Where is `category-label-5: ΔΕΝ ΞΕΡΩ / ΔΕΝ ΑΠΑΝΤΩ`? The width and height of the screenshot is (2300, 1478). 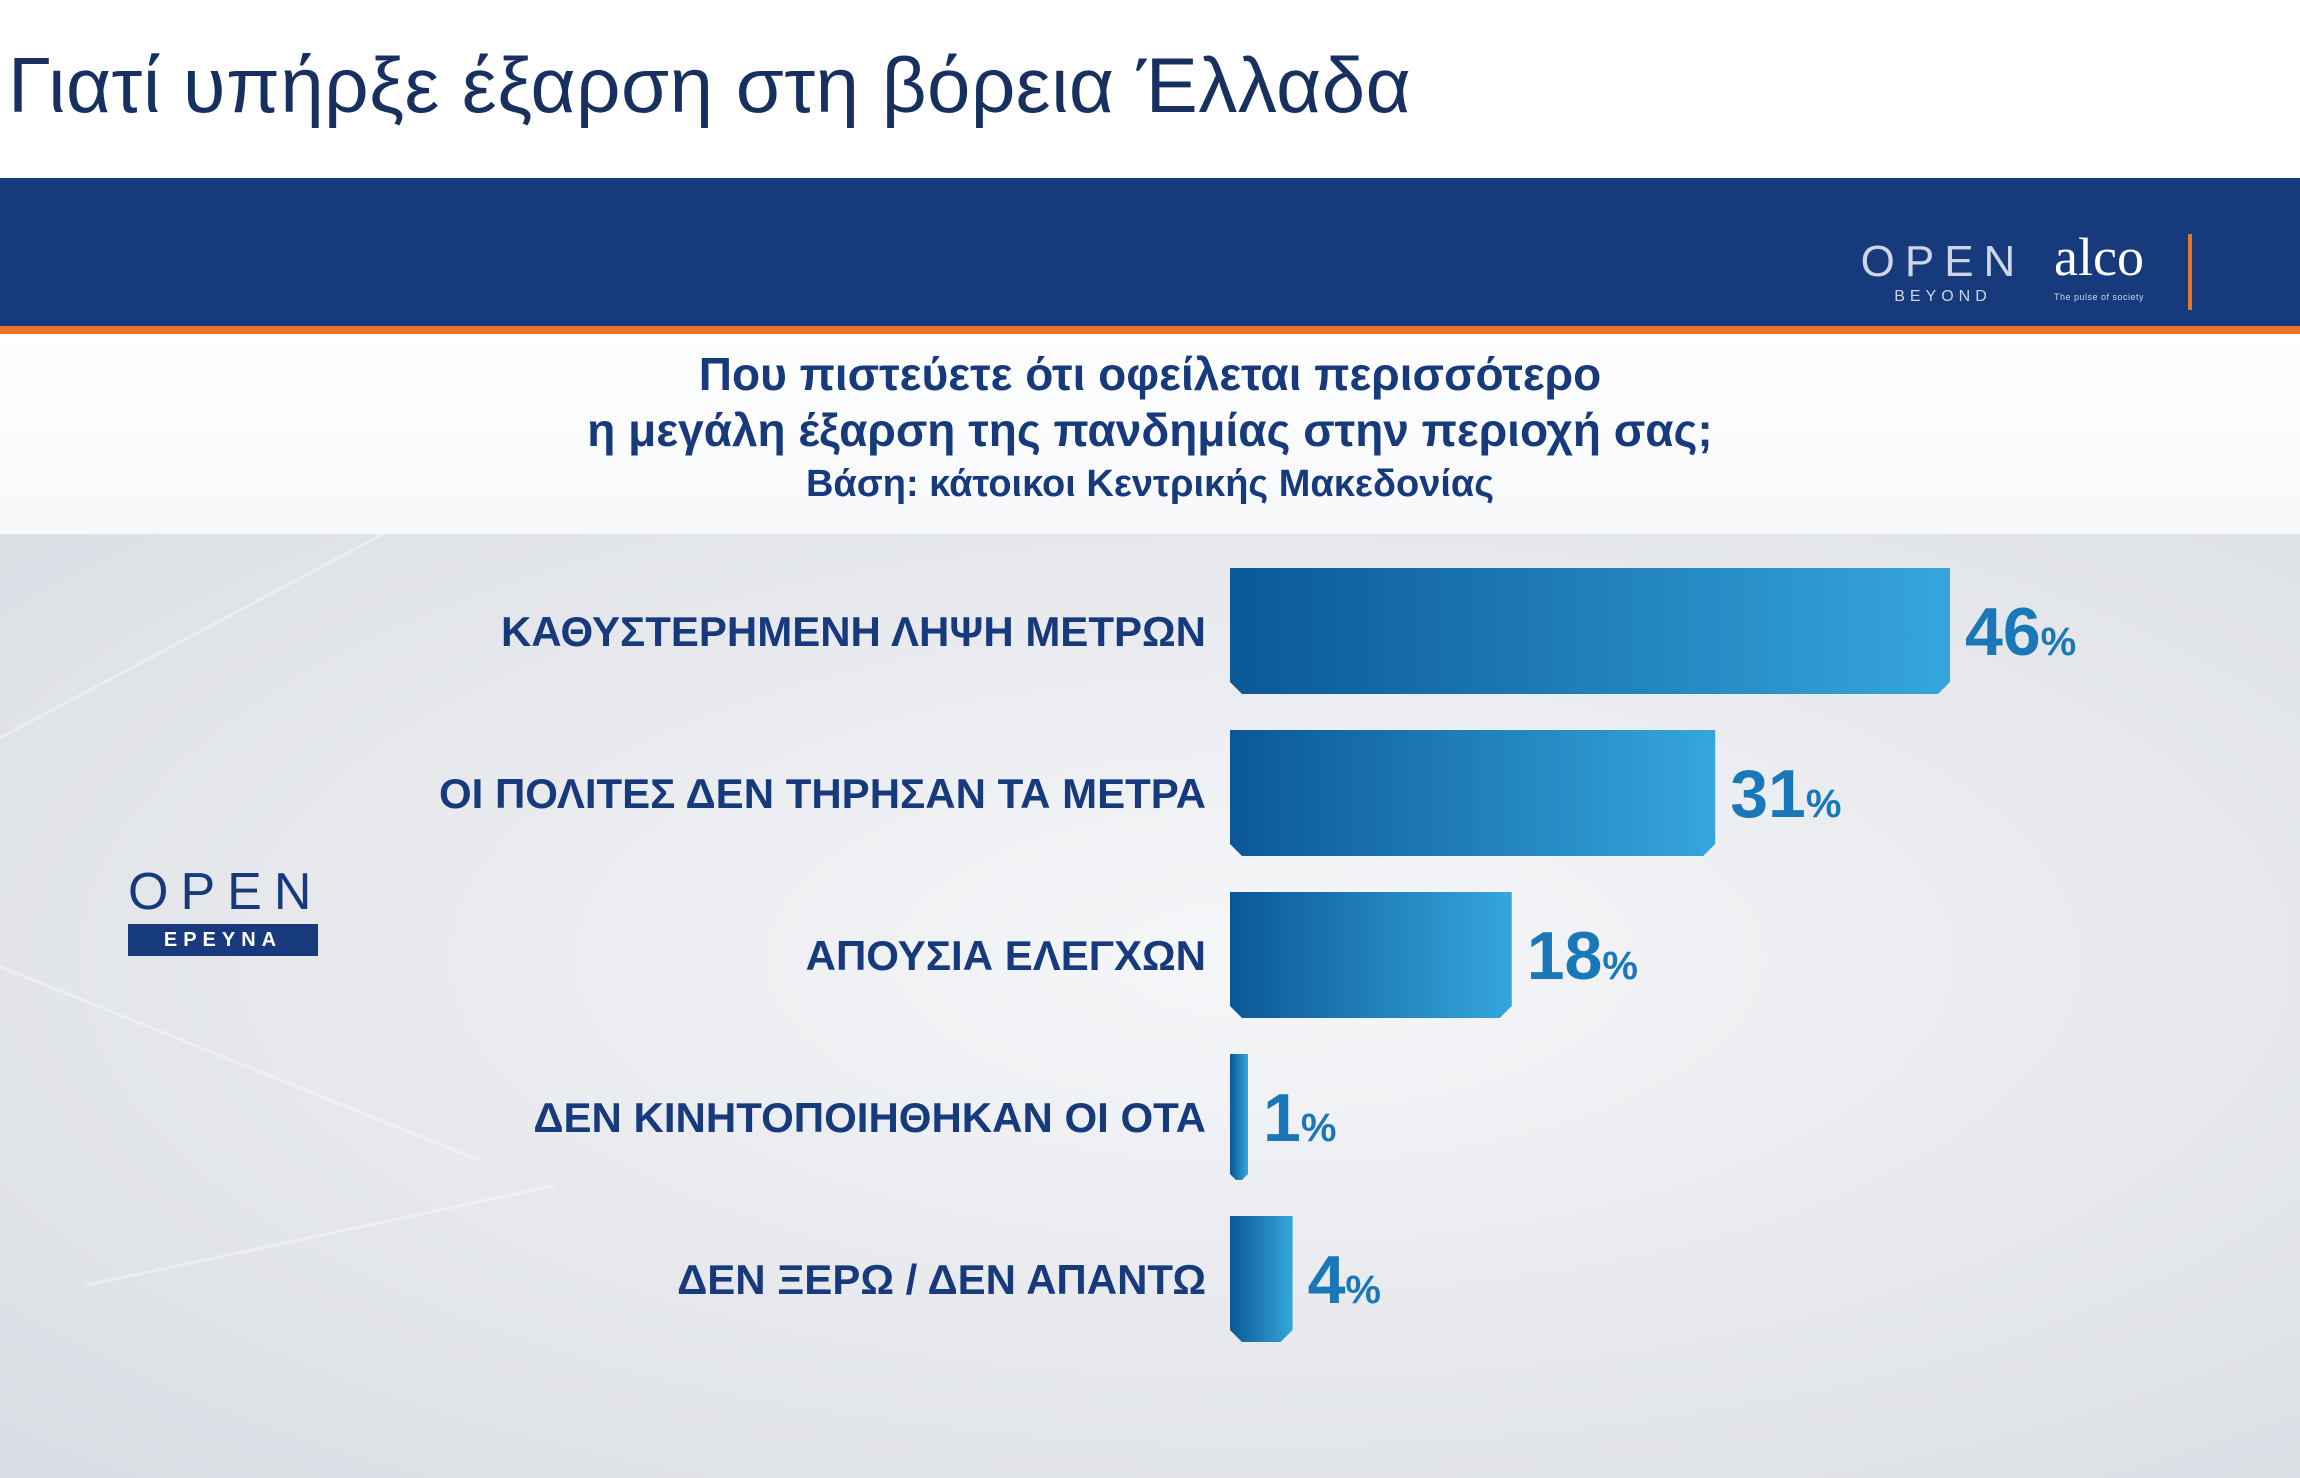
category-label-5: ΔΕΝ ΞΕΡΩ / ΔΕΝ ΑΠΑΝΤΩ is located at coordinates (941, 1279).